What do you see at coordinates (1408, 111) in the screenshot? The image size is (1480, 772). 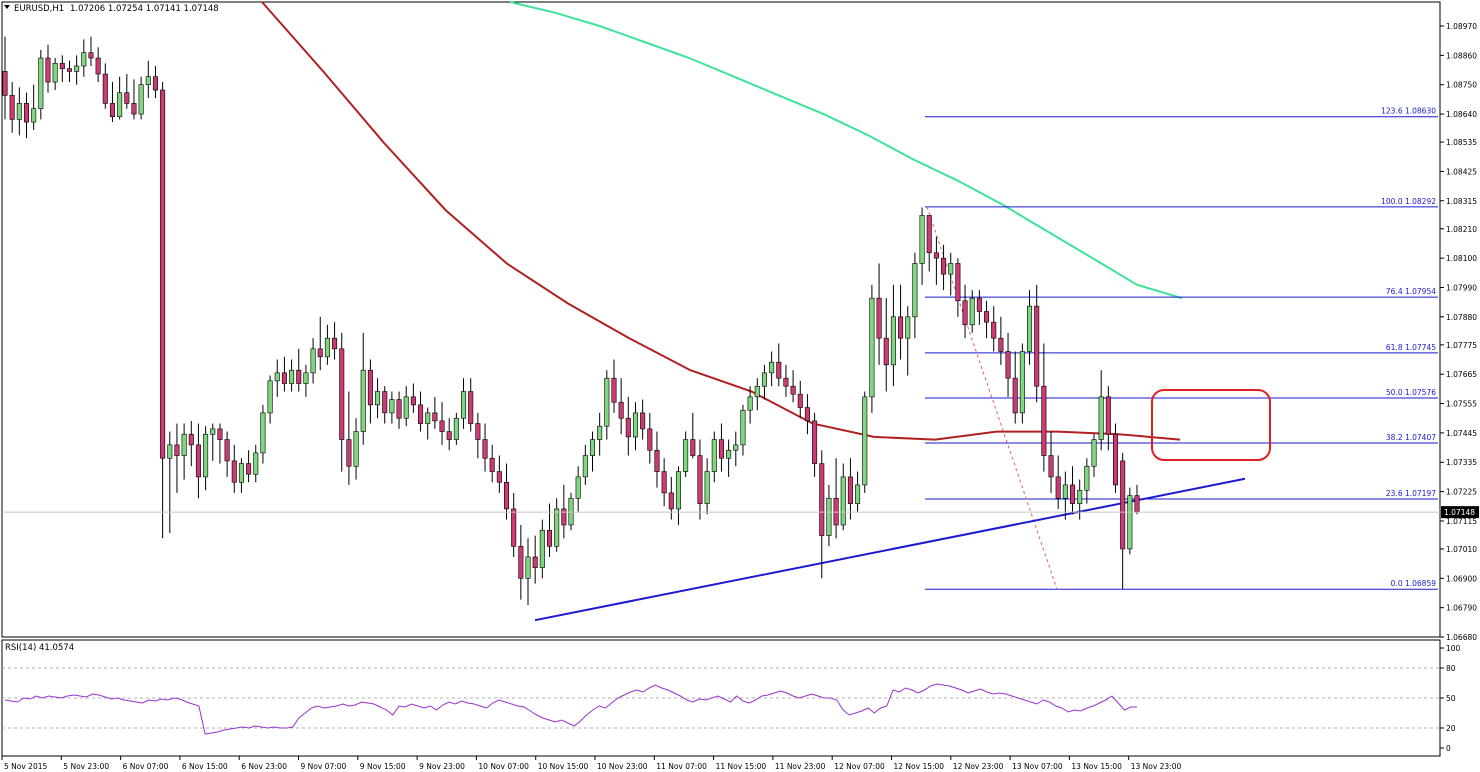 I see `fib-level-label: 123.6 1.08630` at bounding box center [1408, 111].